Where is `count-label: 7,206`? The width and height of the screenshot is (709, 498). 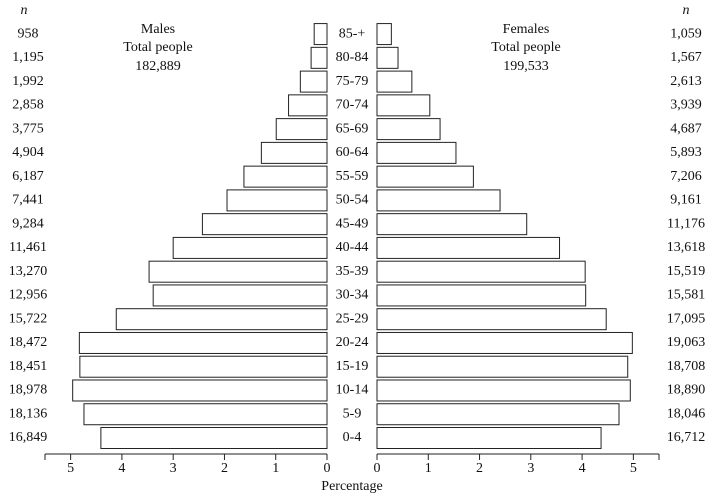 count-label: 7,206 is located at coordinates (686, 176).